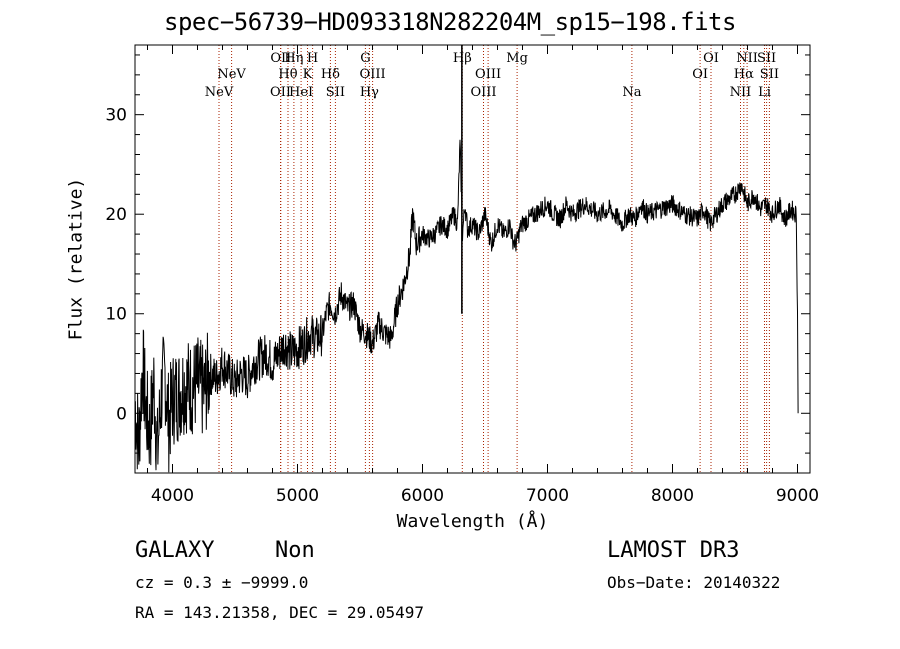 Image resolution: width=900 pixels, height=649 pixels. Describe the element at coordinates (365, 58) in the screenshot. I see `line-label-11: G` at that location.